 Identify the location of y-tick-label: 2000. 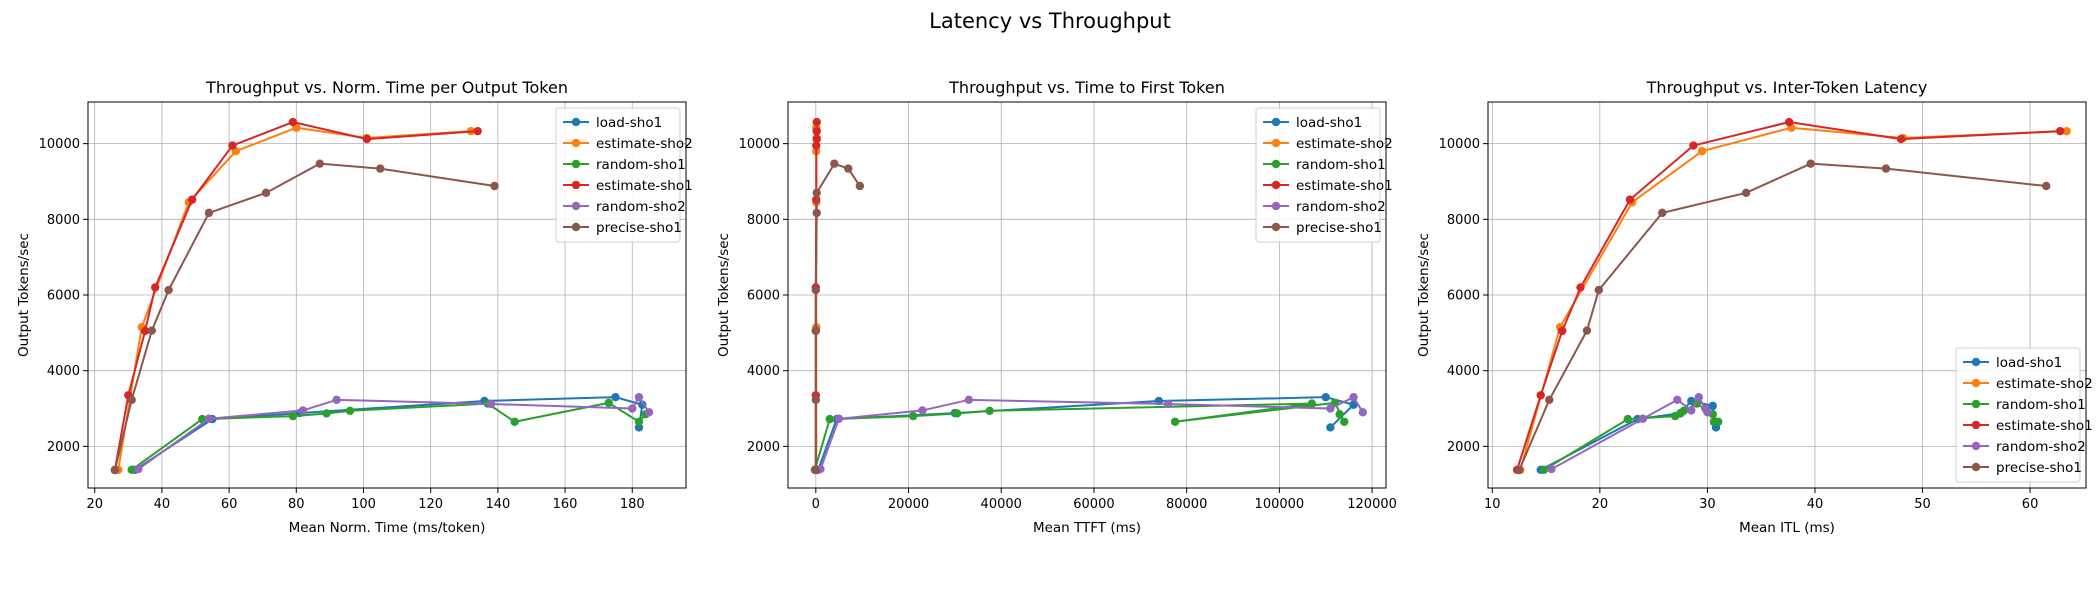
(63, 447).